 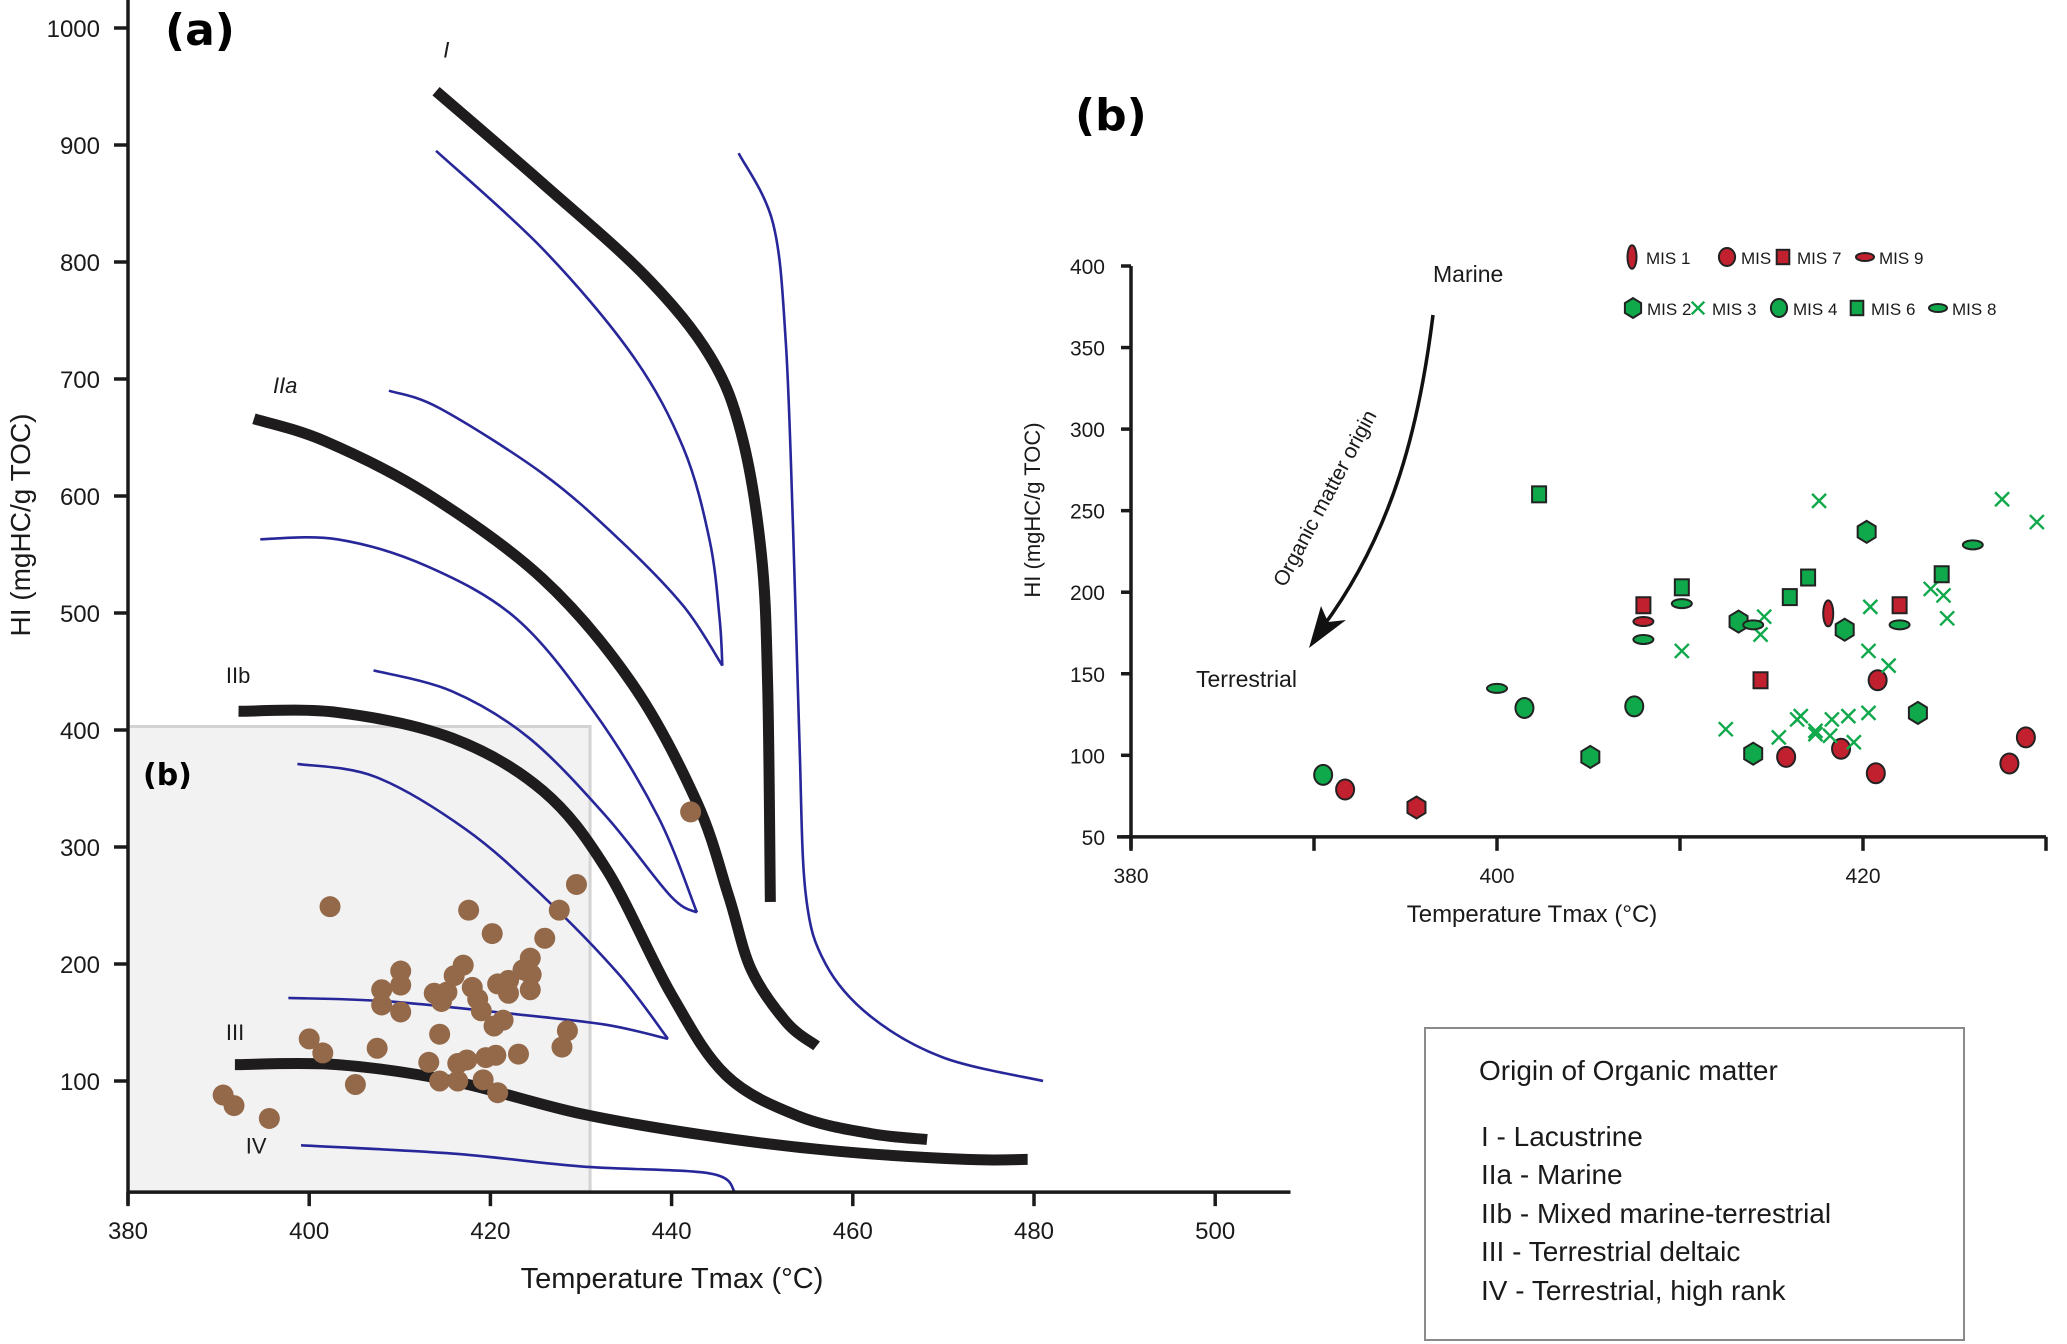 What do you see at coordinates (1532, 914) in the screenshot?
I see `panel-b-x-axis-title: Temperature Tmax (°C)` at bounding box center [1532, 914].